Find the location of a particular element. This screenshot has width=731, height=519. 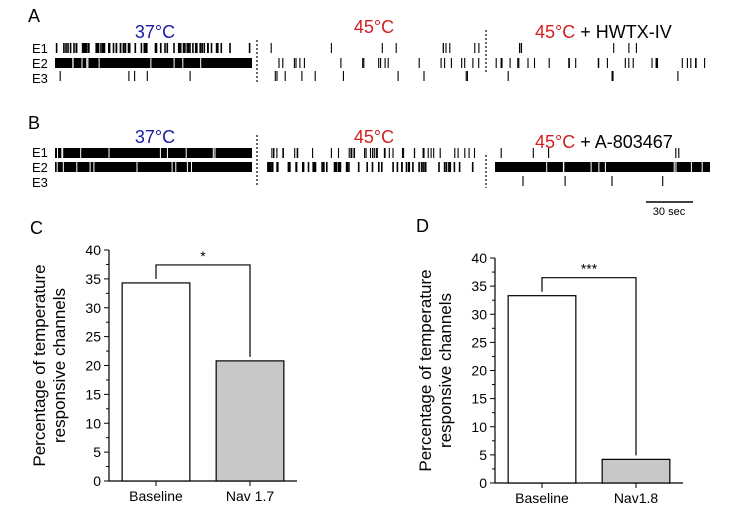

panel-b-cond1-temp: 37°C is located at coordinates (155, 137).